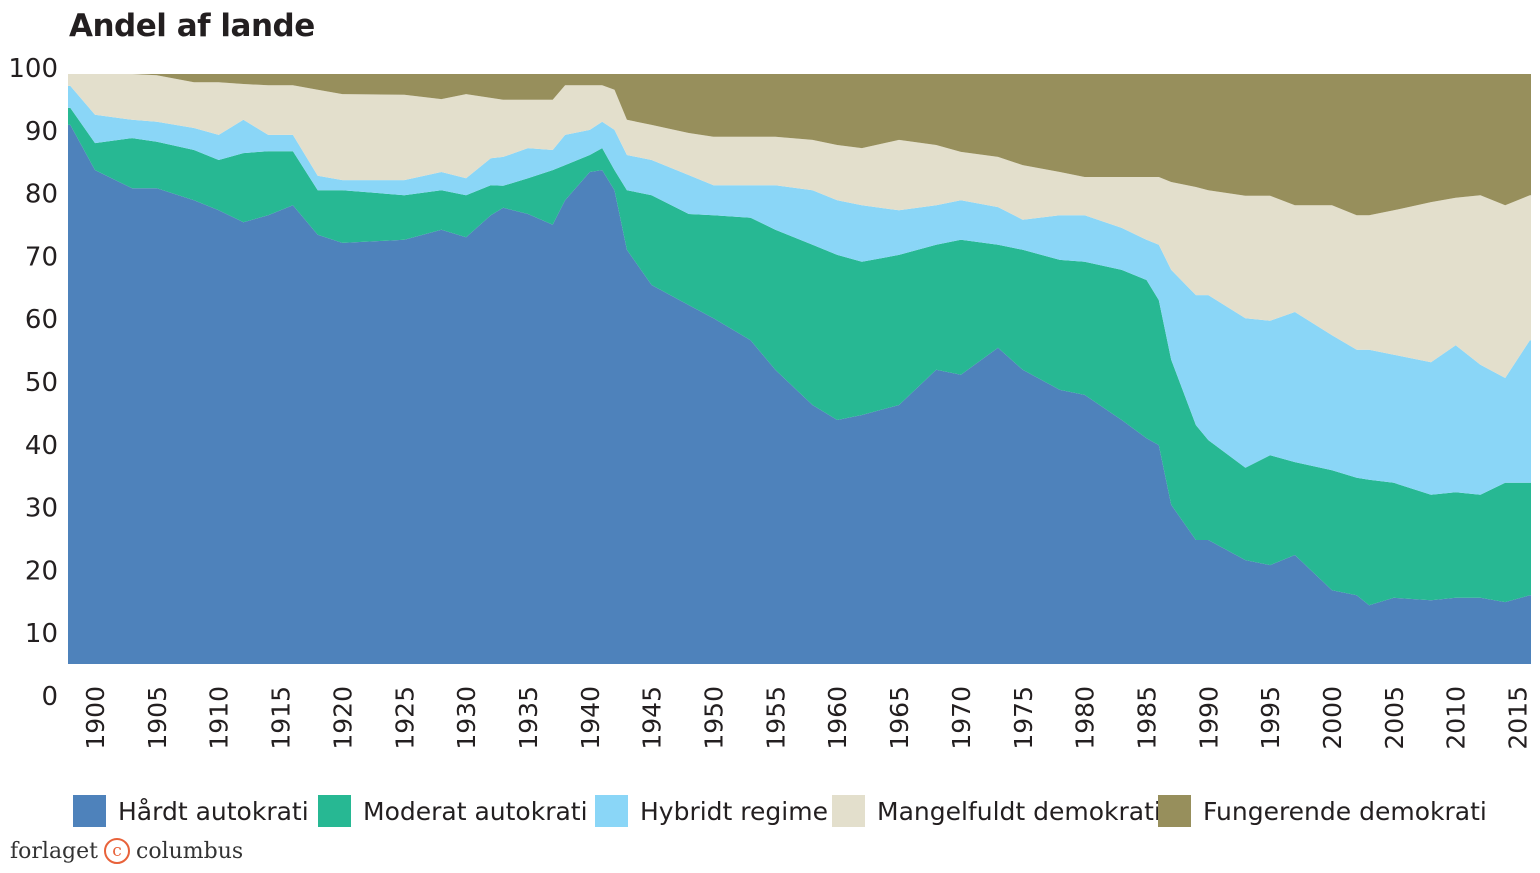 The width and height of the screenshot is (1540, 873). Describe the element at coordinates (190, 851) in the screenshot. I see `publisher-name-right: columbus` at that location.